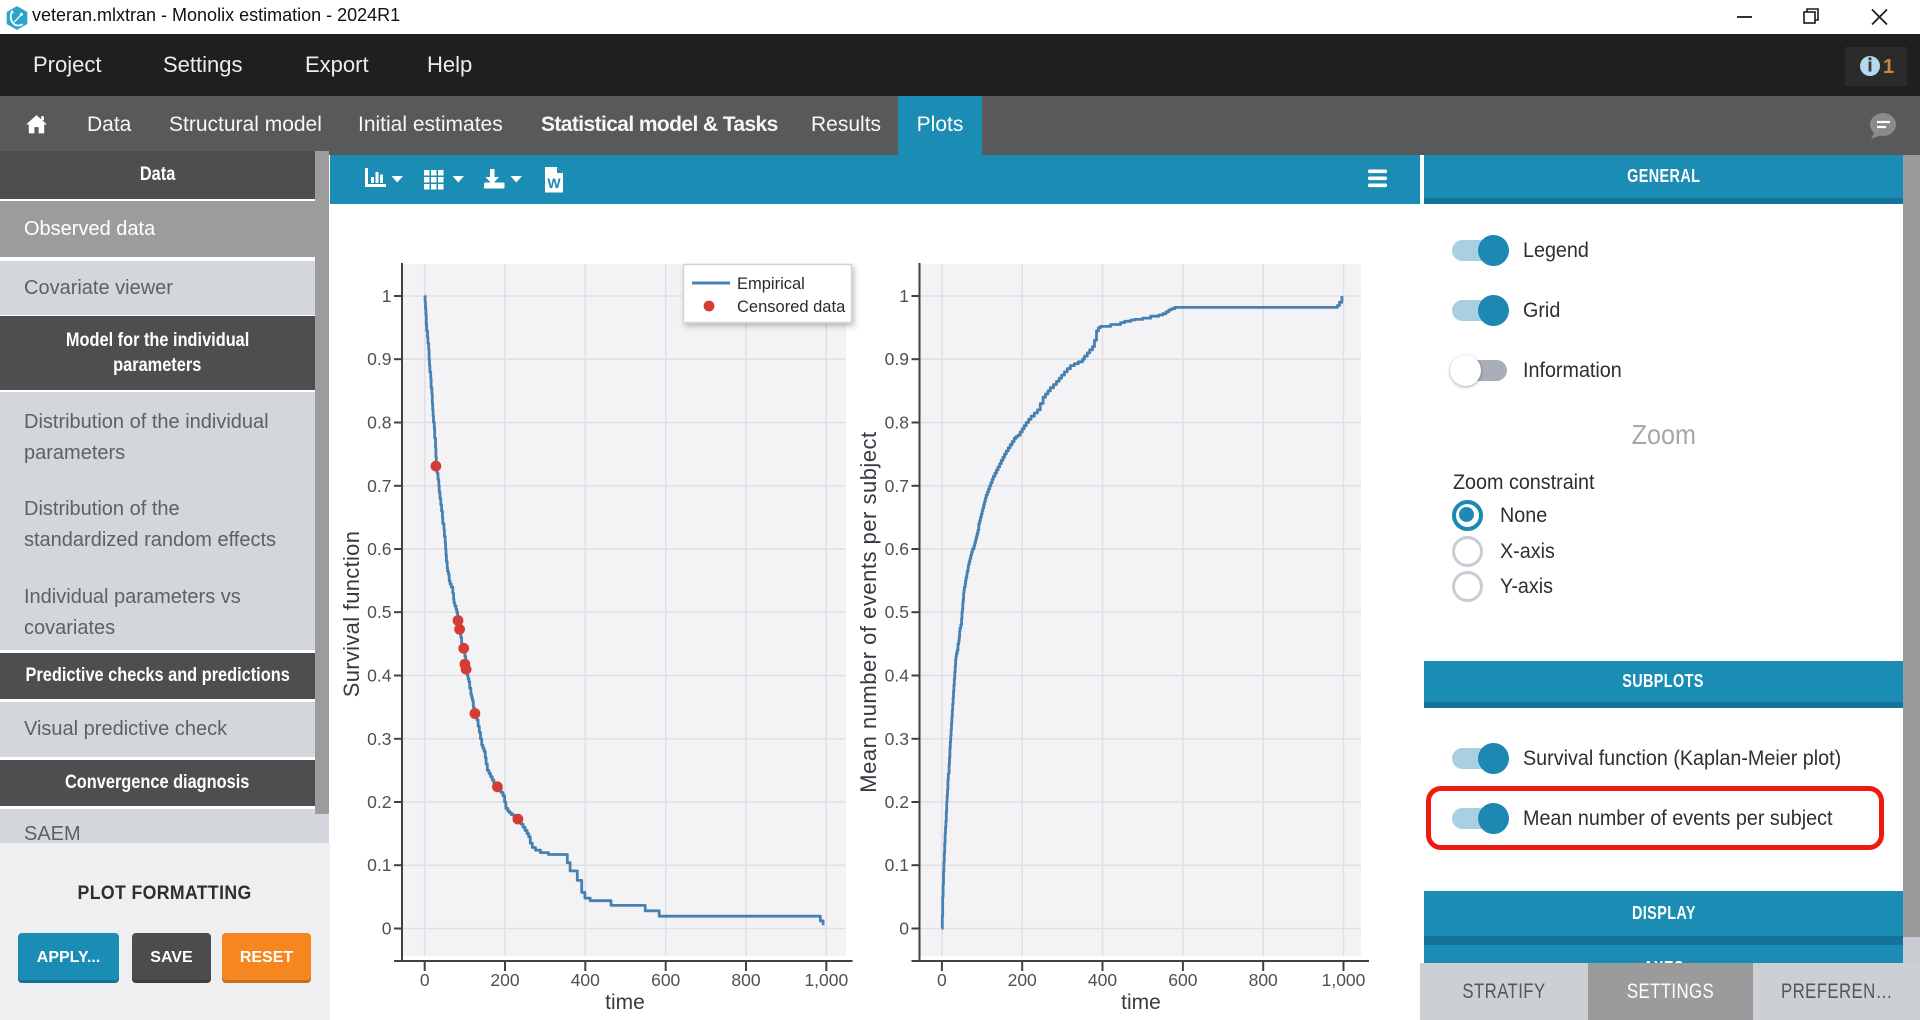 This screenshot has width=1920, height=1020. I want to click on svg-text: W, so click(554, 183).